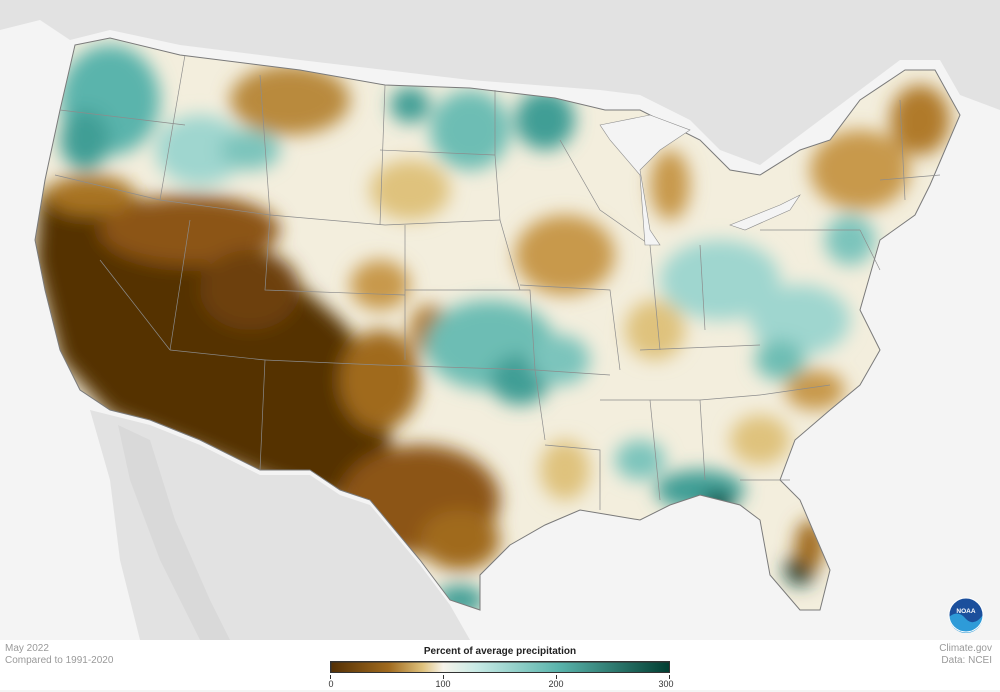 This screenshot has height=692, width=1000. I want to click on legend-tick-200: 200, so click(556, 684).